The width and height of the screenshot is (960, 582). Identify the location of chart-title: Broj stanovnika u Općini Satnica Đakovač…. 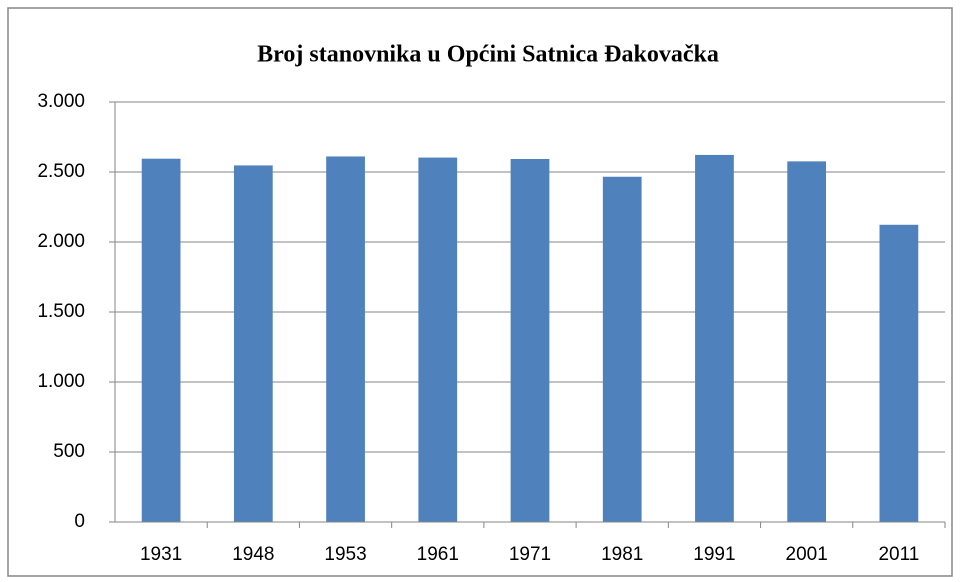
(488, 55).